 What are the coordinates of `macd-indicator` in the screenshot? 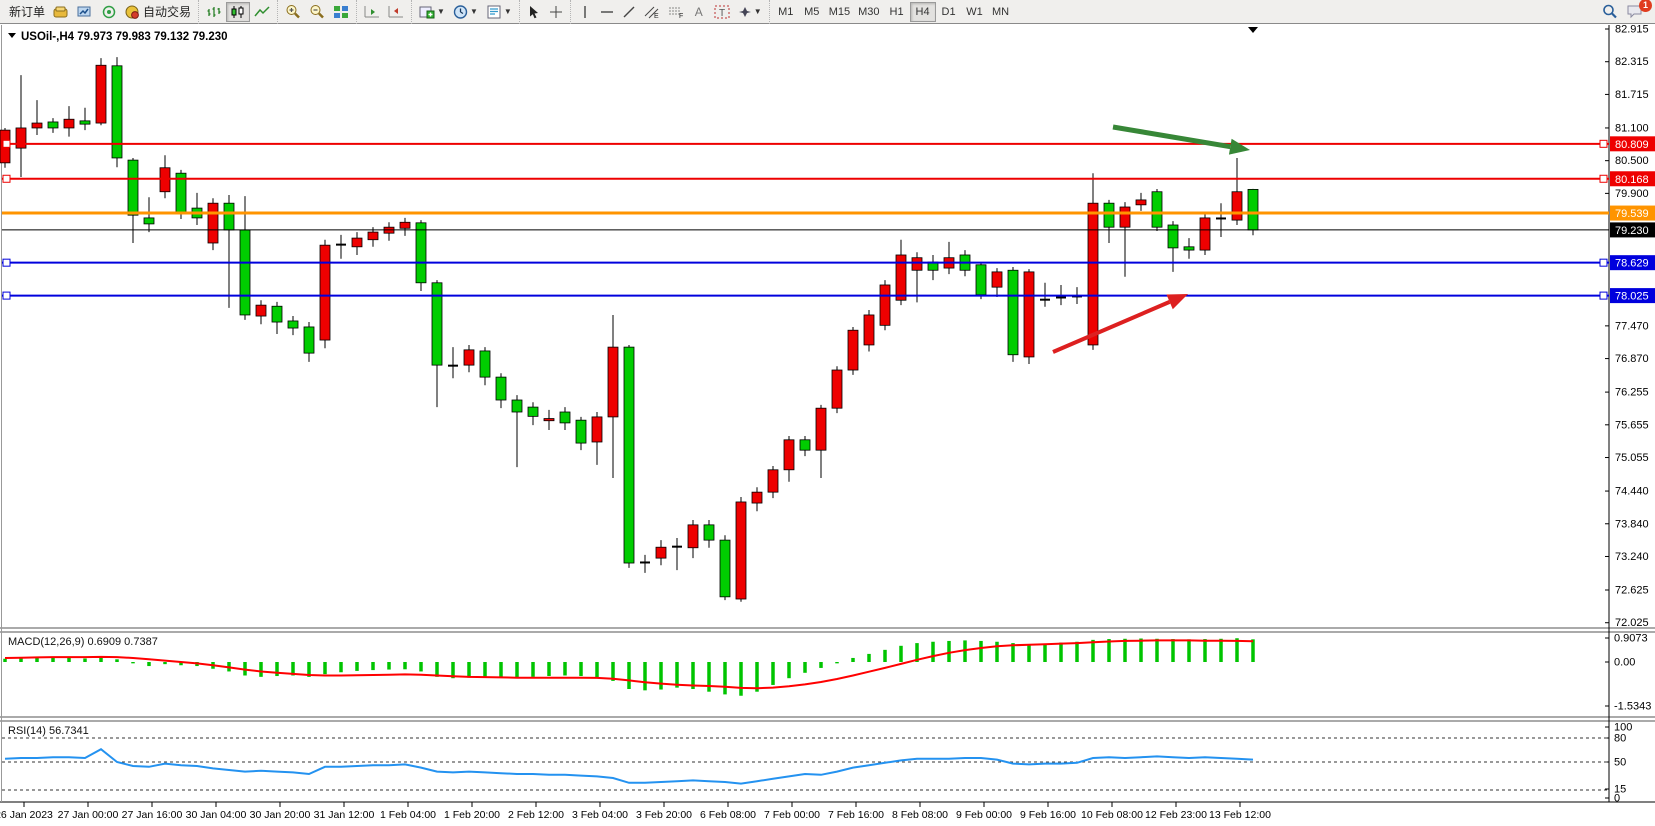 It's located at (629, 667).